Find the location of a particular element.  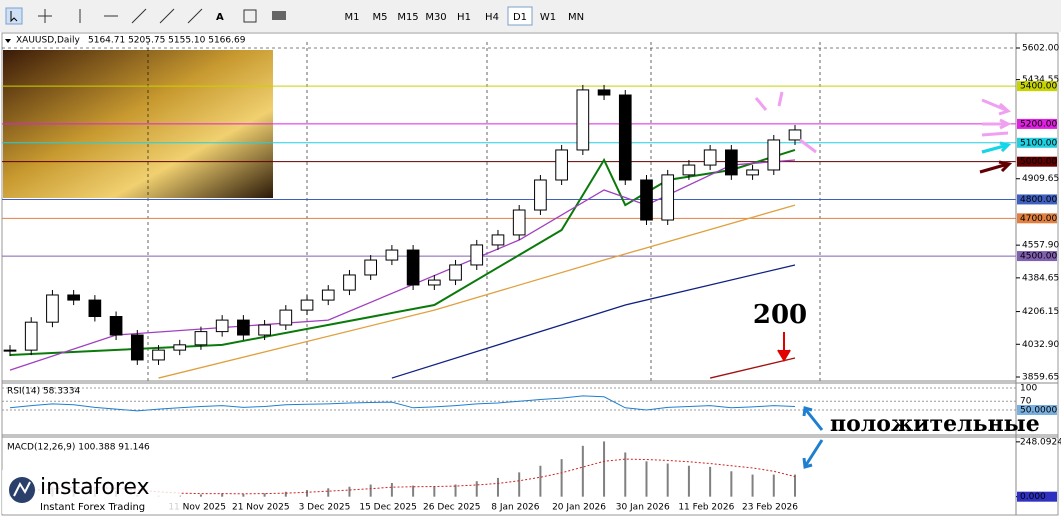

rsi-label: RSI(14) 58.3334 is located at coordinates (43, 392).